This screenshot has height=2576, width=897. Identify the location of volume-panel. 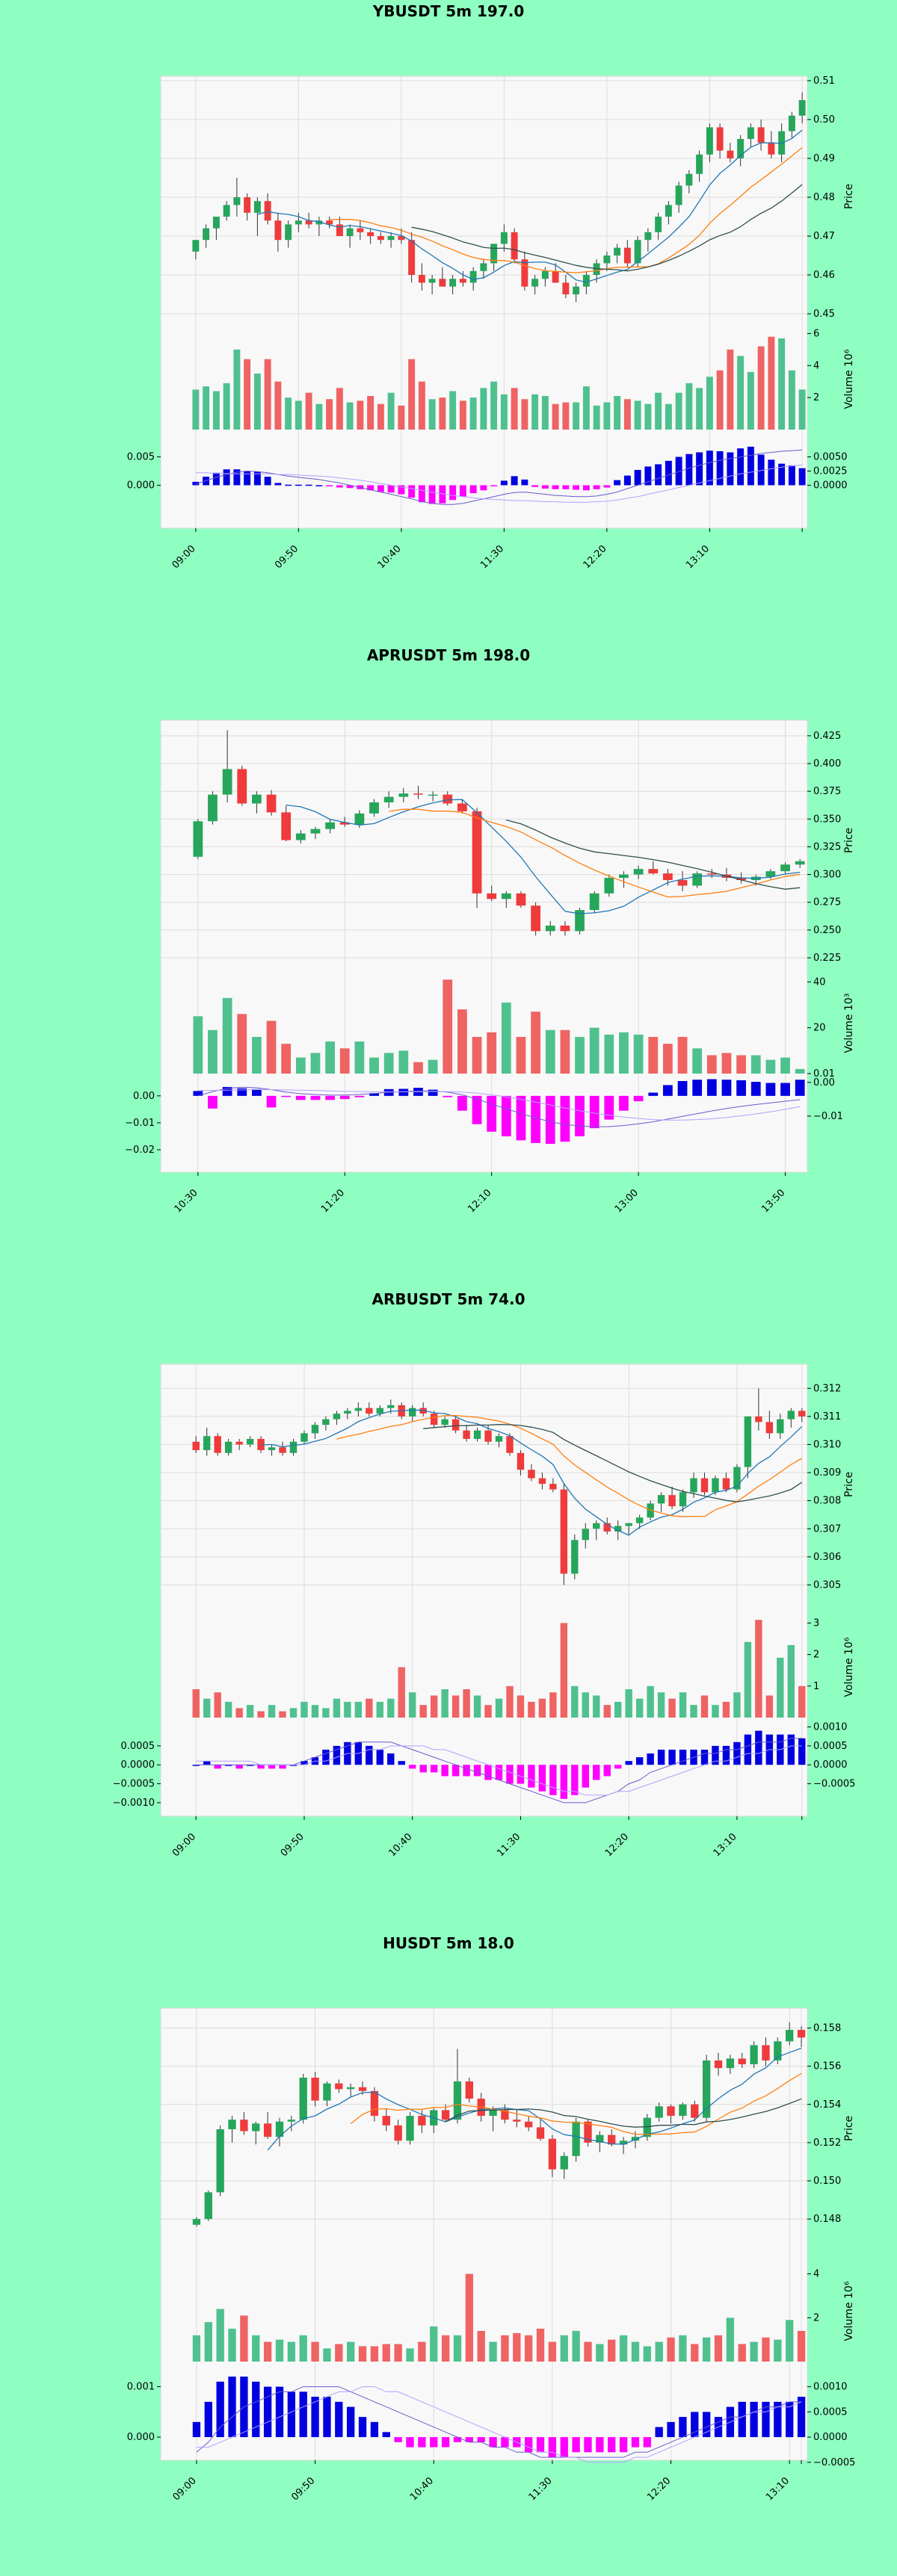
(499, 2317).